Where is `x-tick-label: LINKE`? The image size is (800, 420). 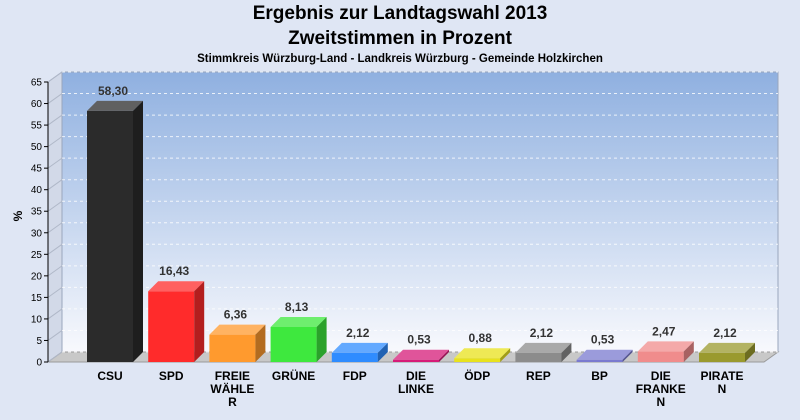 x-tick-label: LINKE is located at coordinates (416, 389).